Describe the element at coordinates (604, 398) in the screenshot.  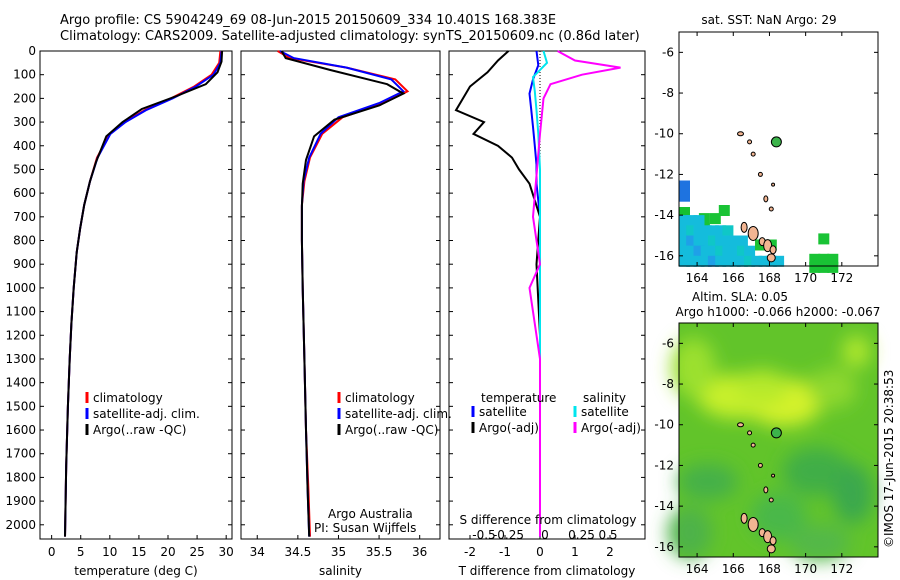
I see `diff-legend-title-salinity: salinity` at that location.